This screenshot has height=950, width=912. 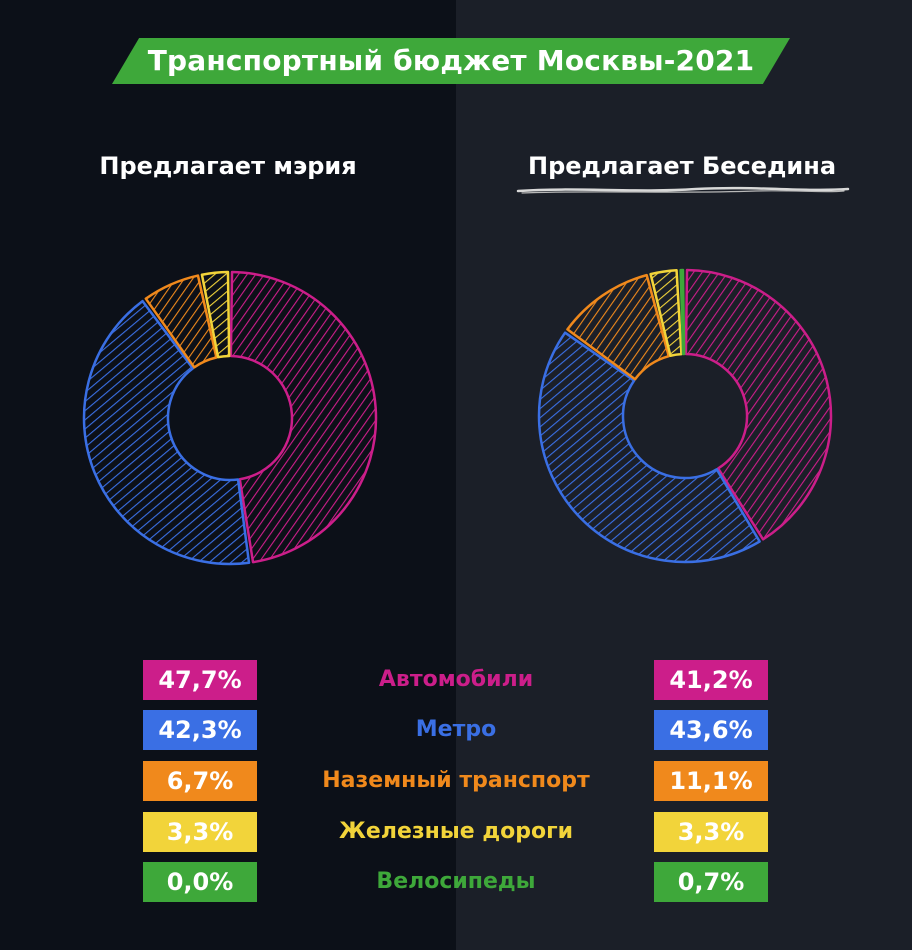 What do you see at coordinates (200, 680) in the screenshot?
I see `mayor-value-automobiles: 47,7%` at bounding box center [200, 680].